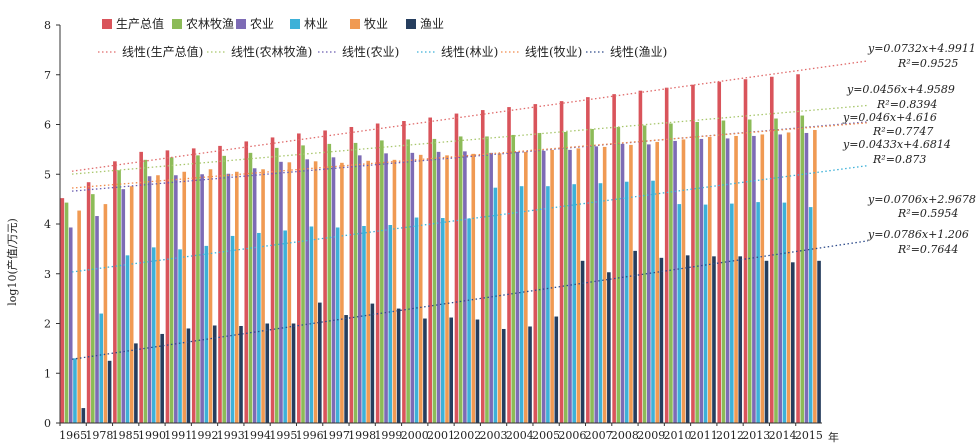  Describe the element at coordinates (12, 261) in the screenshot. I see `y-axis-title: log10(产值/万元)` at that location.